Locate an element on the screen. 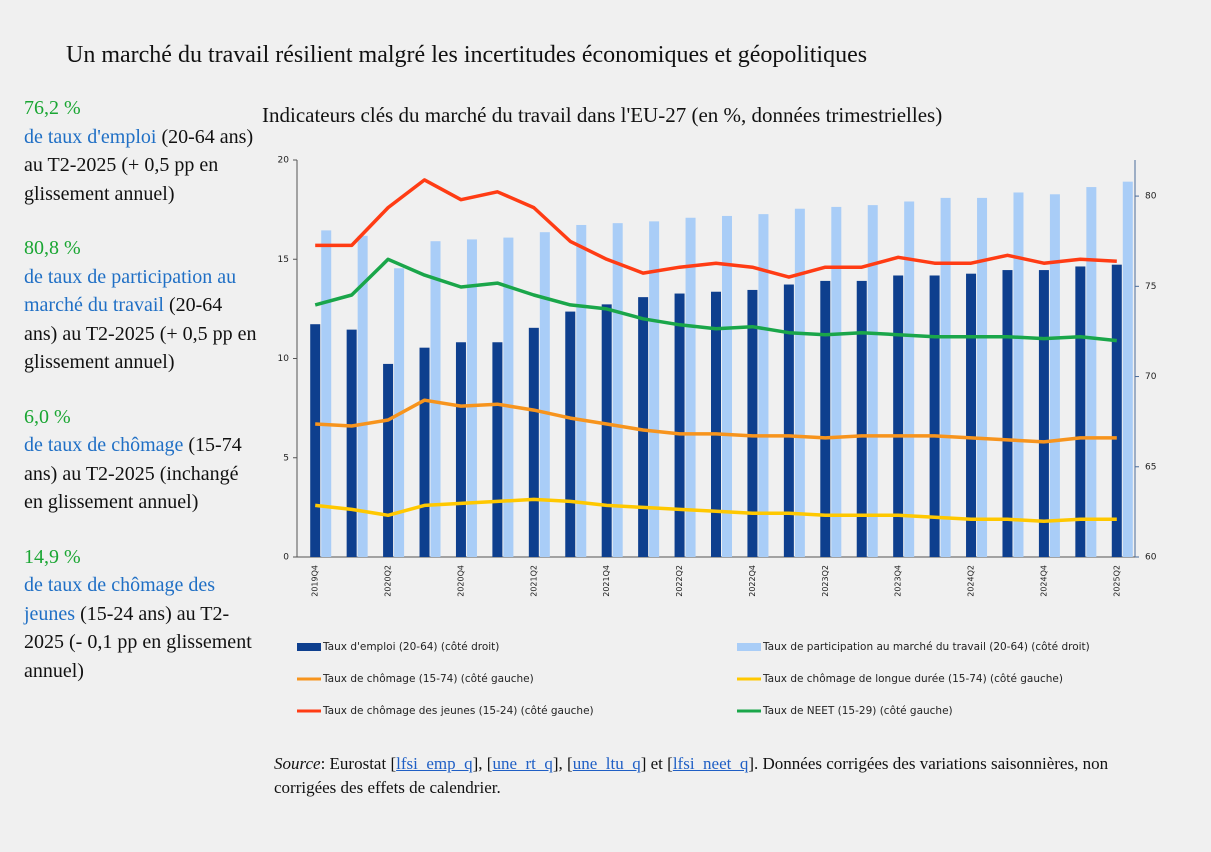 The height and width of the screenshot is (852, 1211). source-label: Source is located at coordinates (297, 763).